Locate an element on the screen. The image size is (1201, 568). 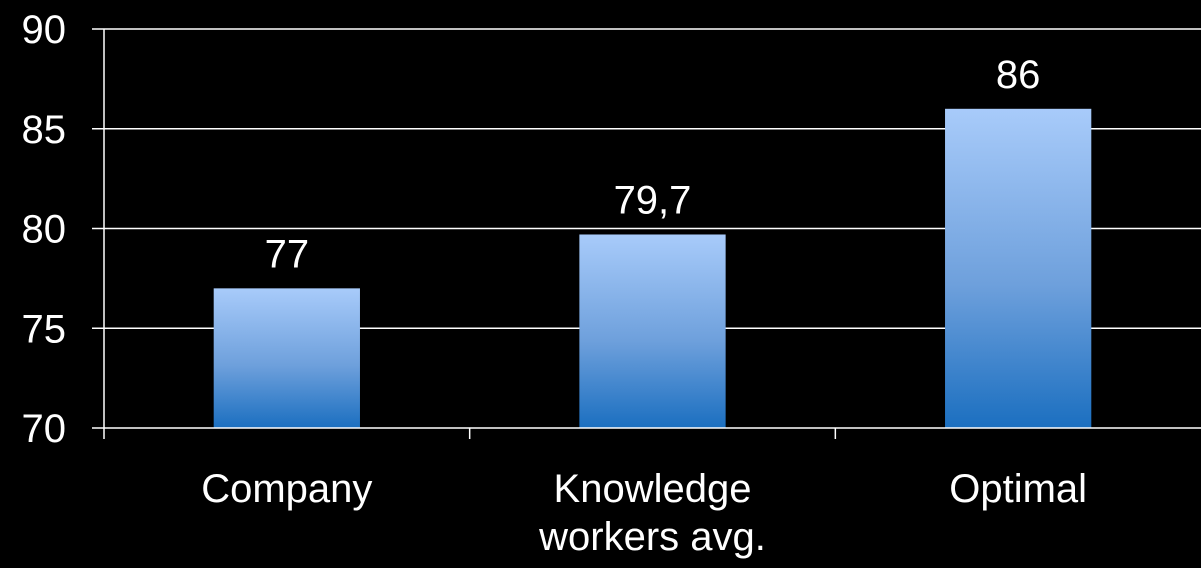
category-label-line: Knowledge is located at coordinates (653, 489).